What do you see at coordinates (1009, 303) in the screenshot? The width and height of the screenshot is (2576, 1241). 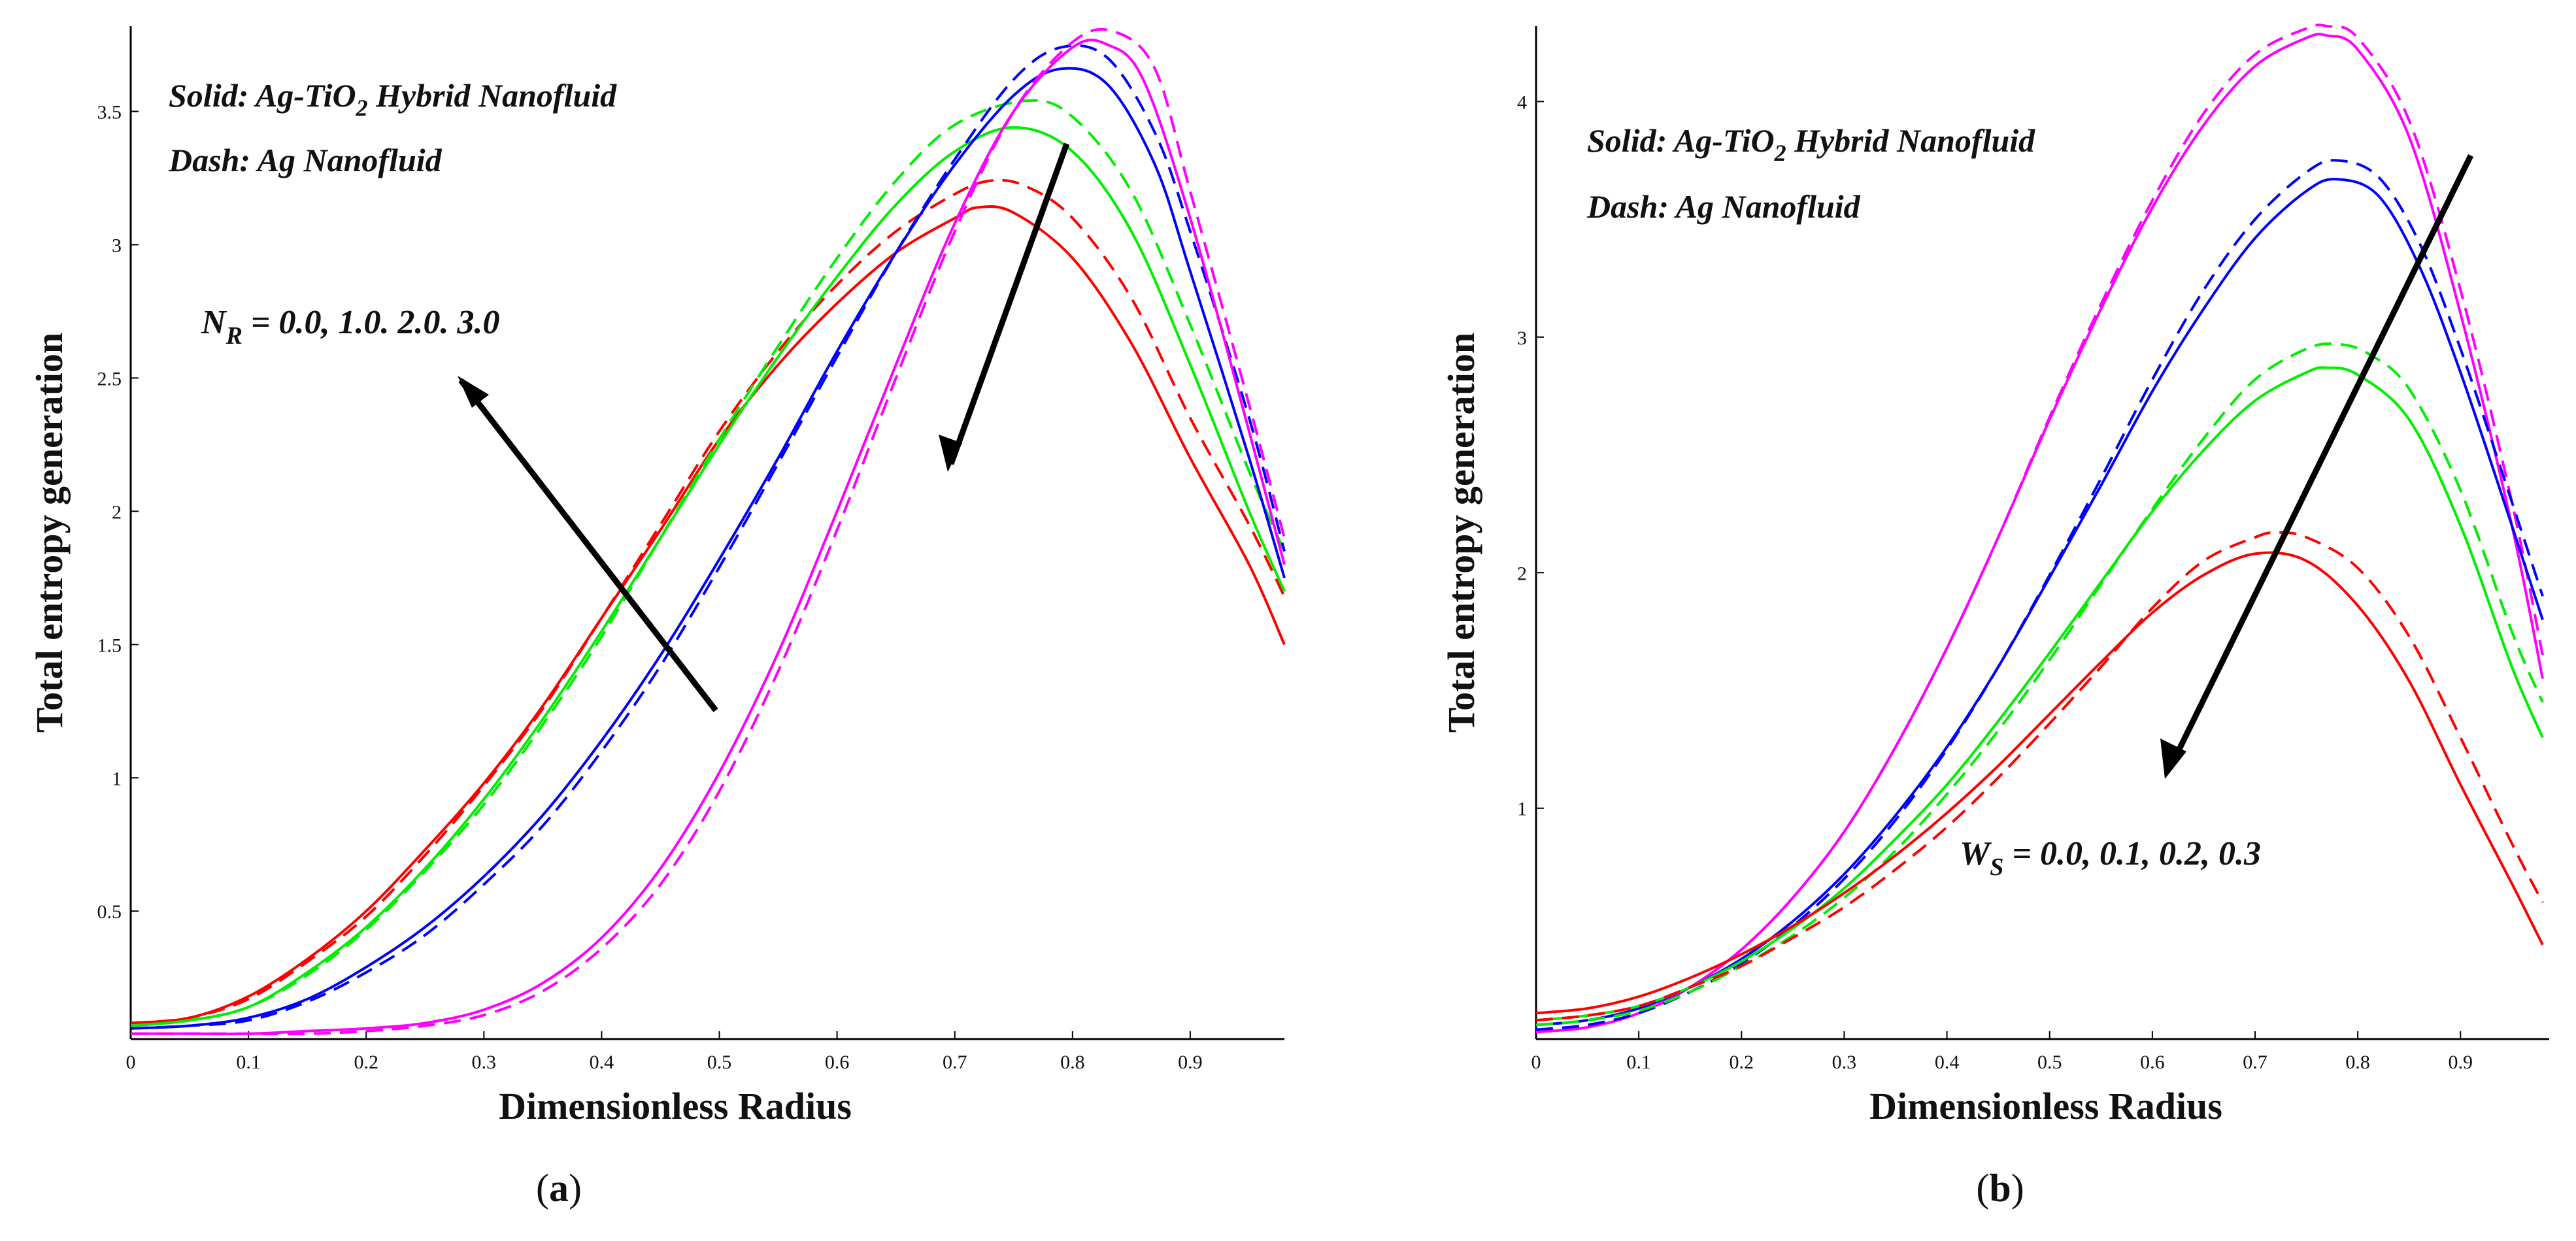 I see `panel-a-arrow-right` at bounding box center [1009, 303].